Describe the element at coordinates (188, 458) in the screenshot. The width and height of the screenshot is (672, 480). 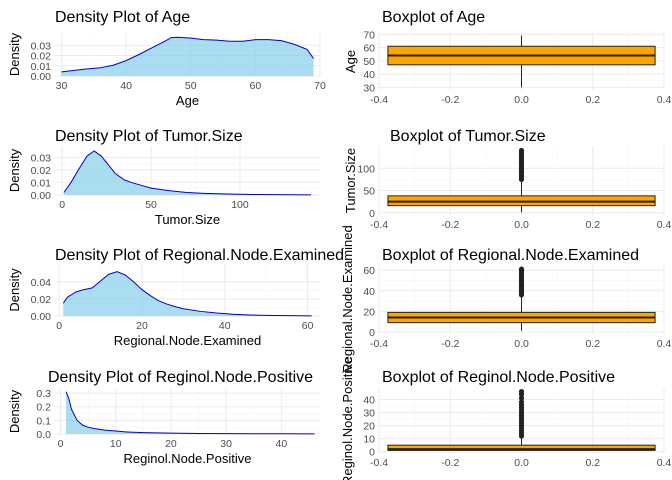
I see `x-axis-label: Reginol.Node.Positive` at that location.